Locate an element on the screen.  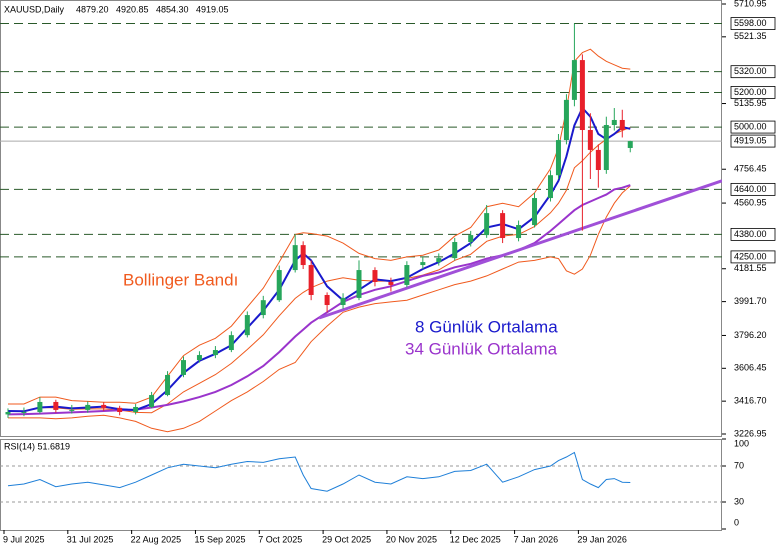
current-price-tag is located at coordinates (753, 141).